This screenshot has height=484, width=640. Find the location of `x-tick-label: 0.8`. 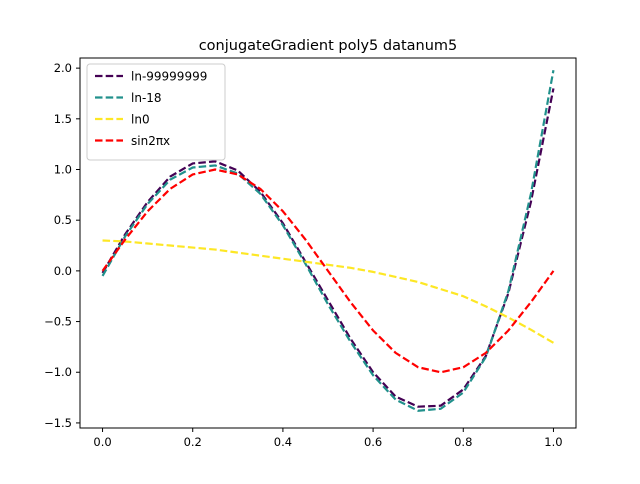

x-tick-label: 0.8 is located at coordinates (463, 442).